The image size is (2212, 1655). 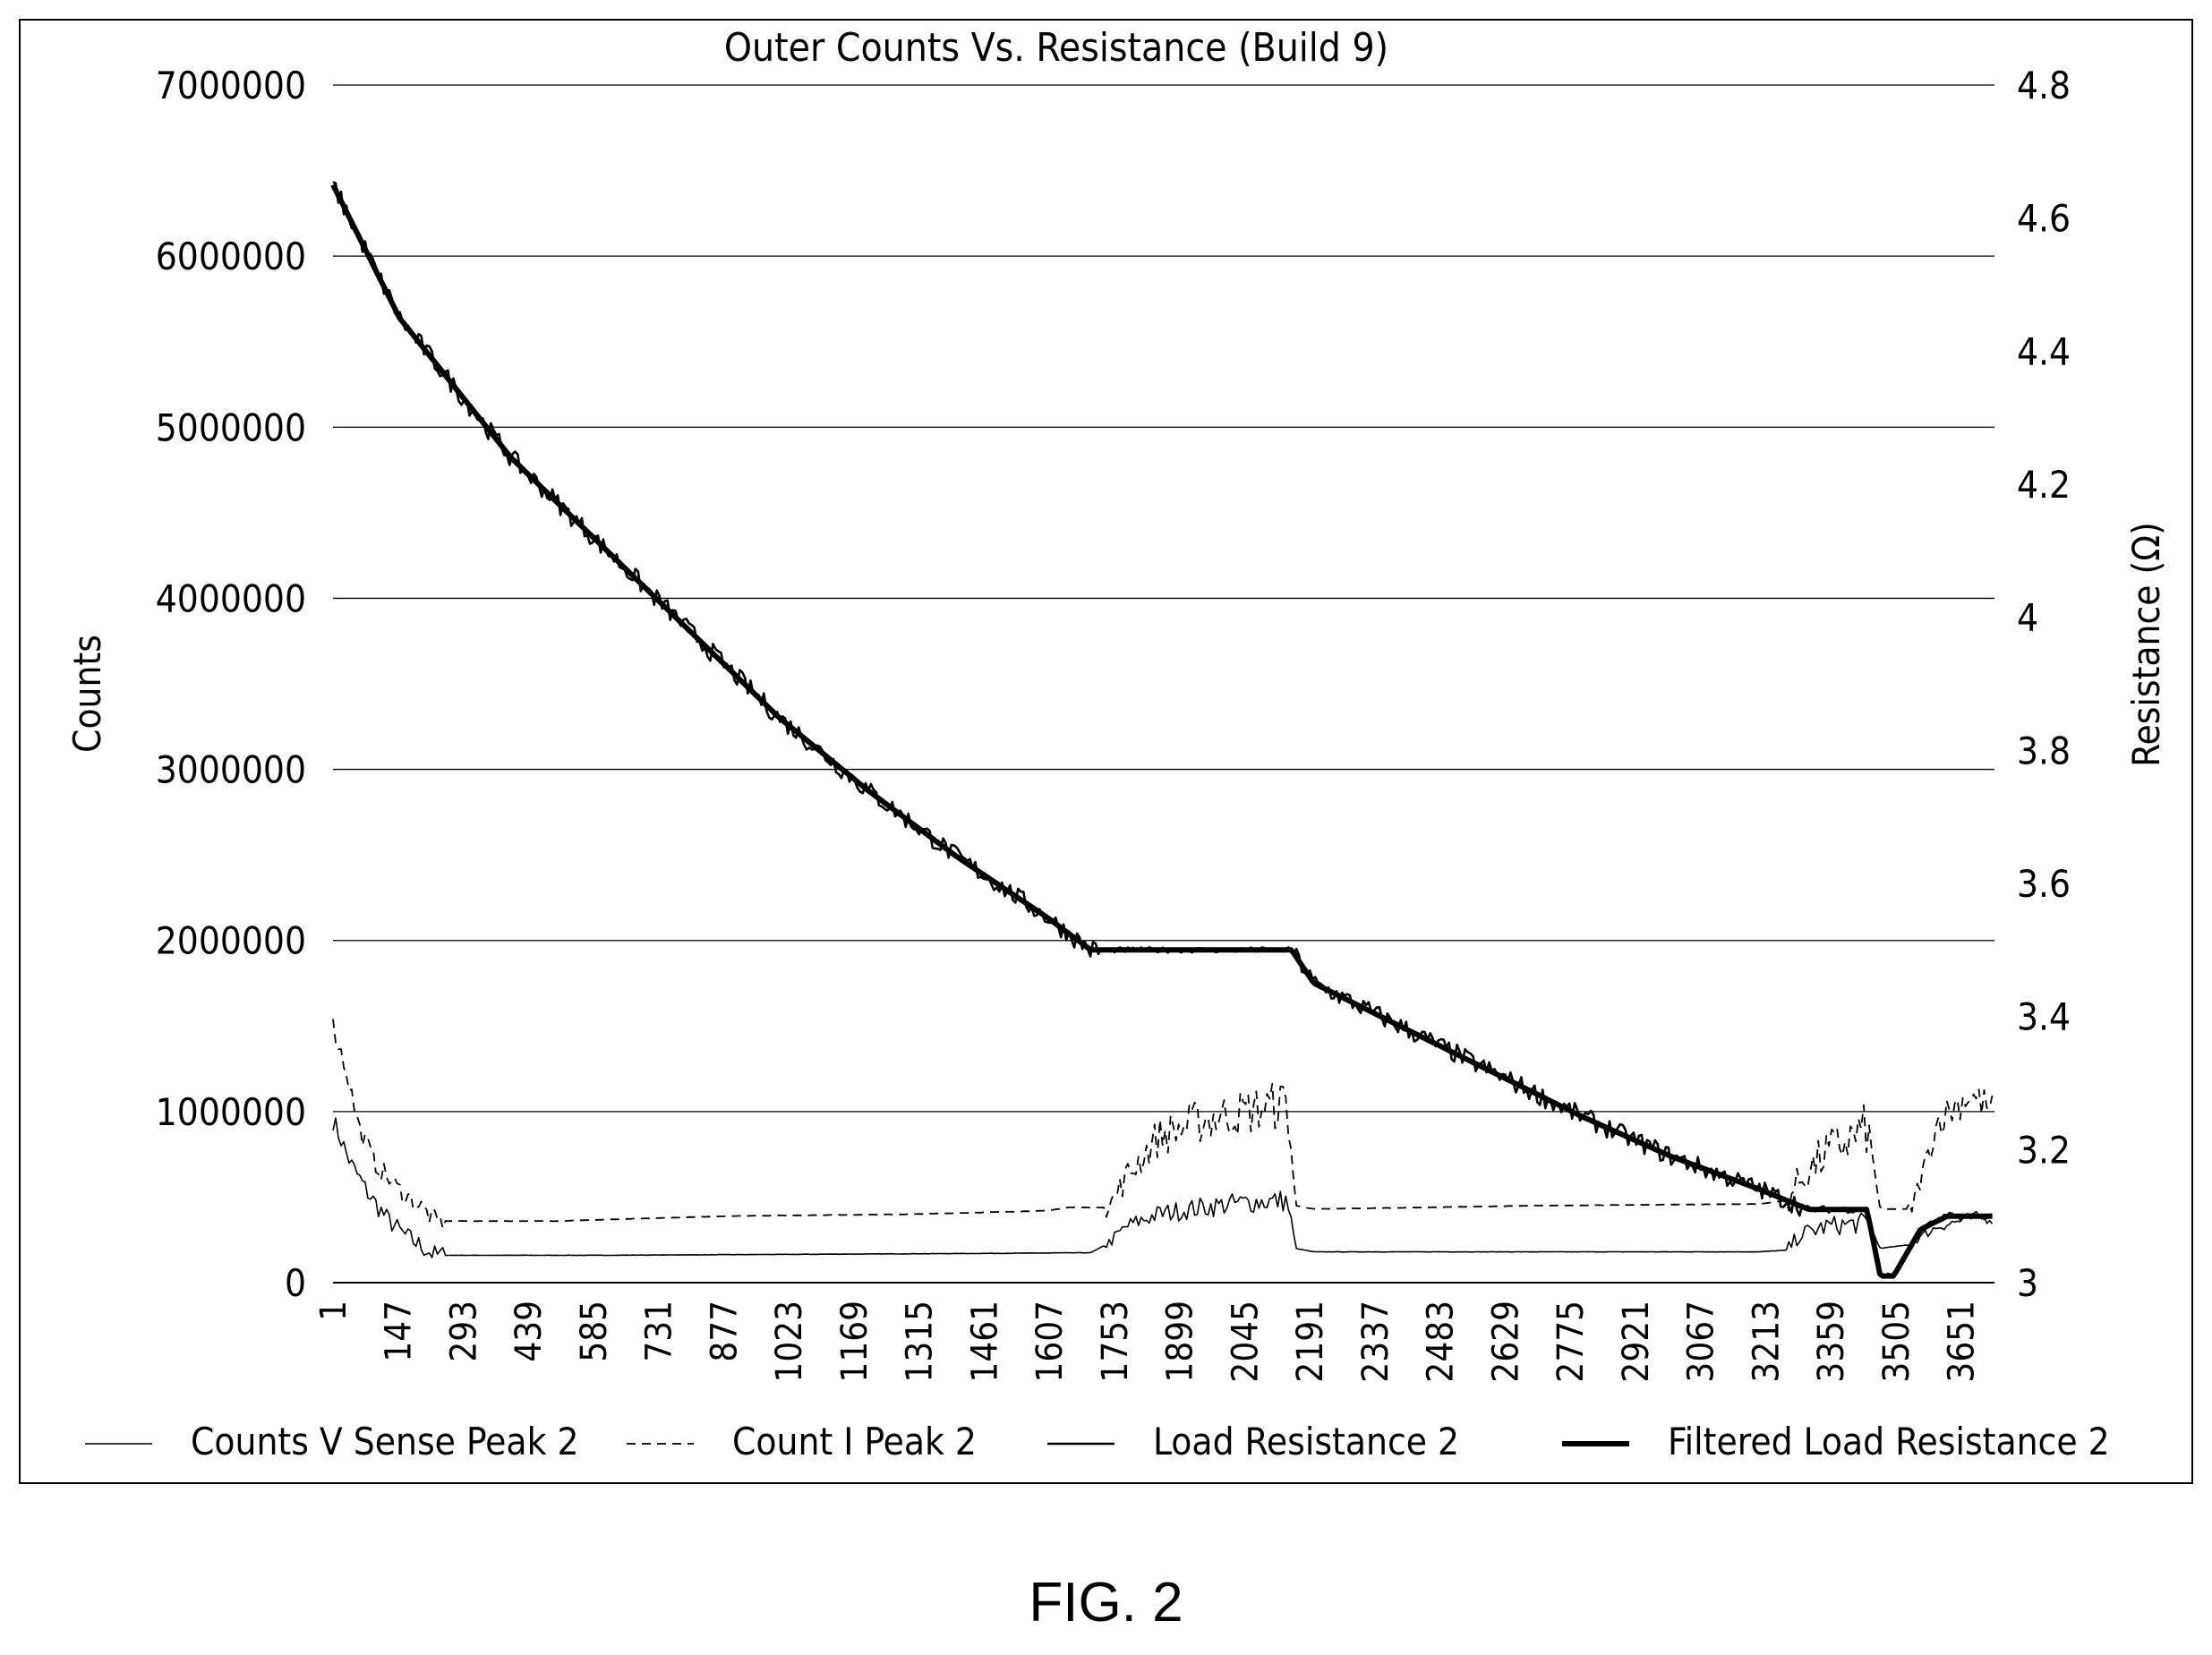 I want to click on y2-tick-label: 3.6, so click(x=2044, y=884).